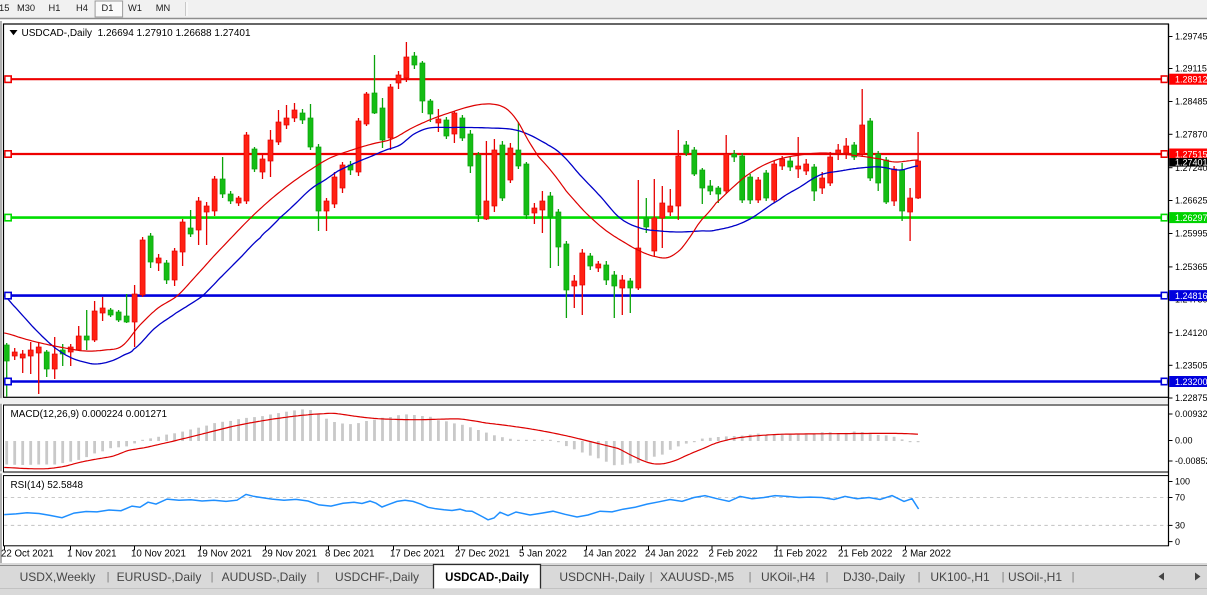  What do you see at coordinates (601, 577) in the screenshot?
I see `svg-text: USDCNH-,Daily` at bounding box center [601, 577].